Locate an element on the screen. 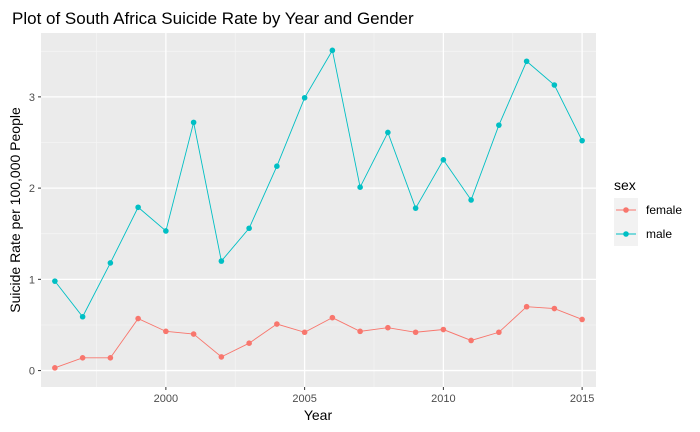 This screenshot has height=432, width=700. legend-label: female is located at coordinates (664, 210).